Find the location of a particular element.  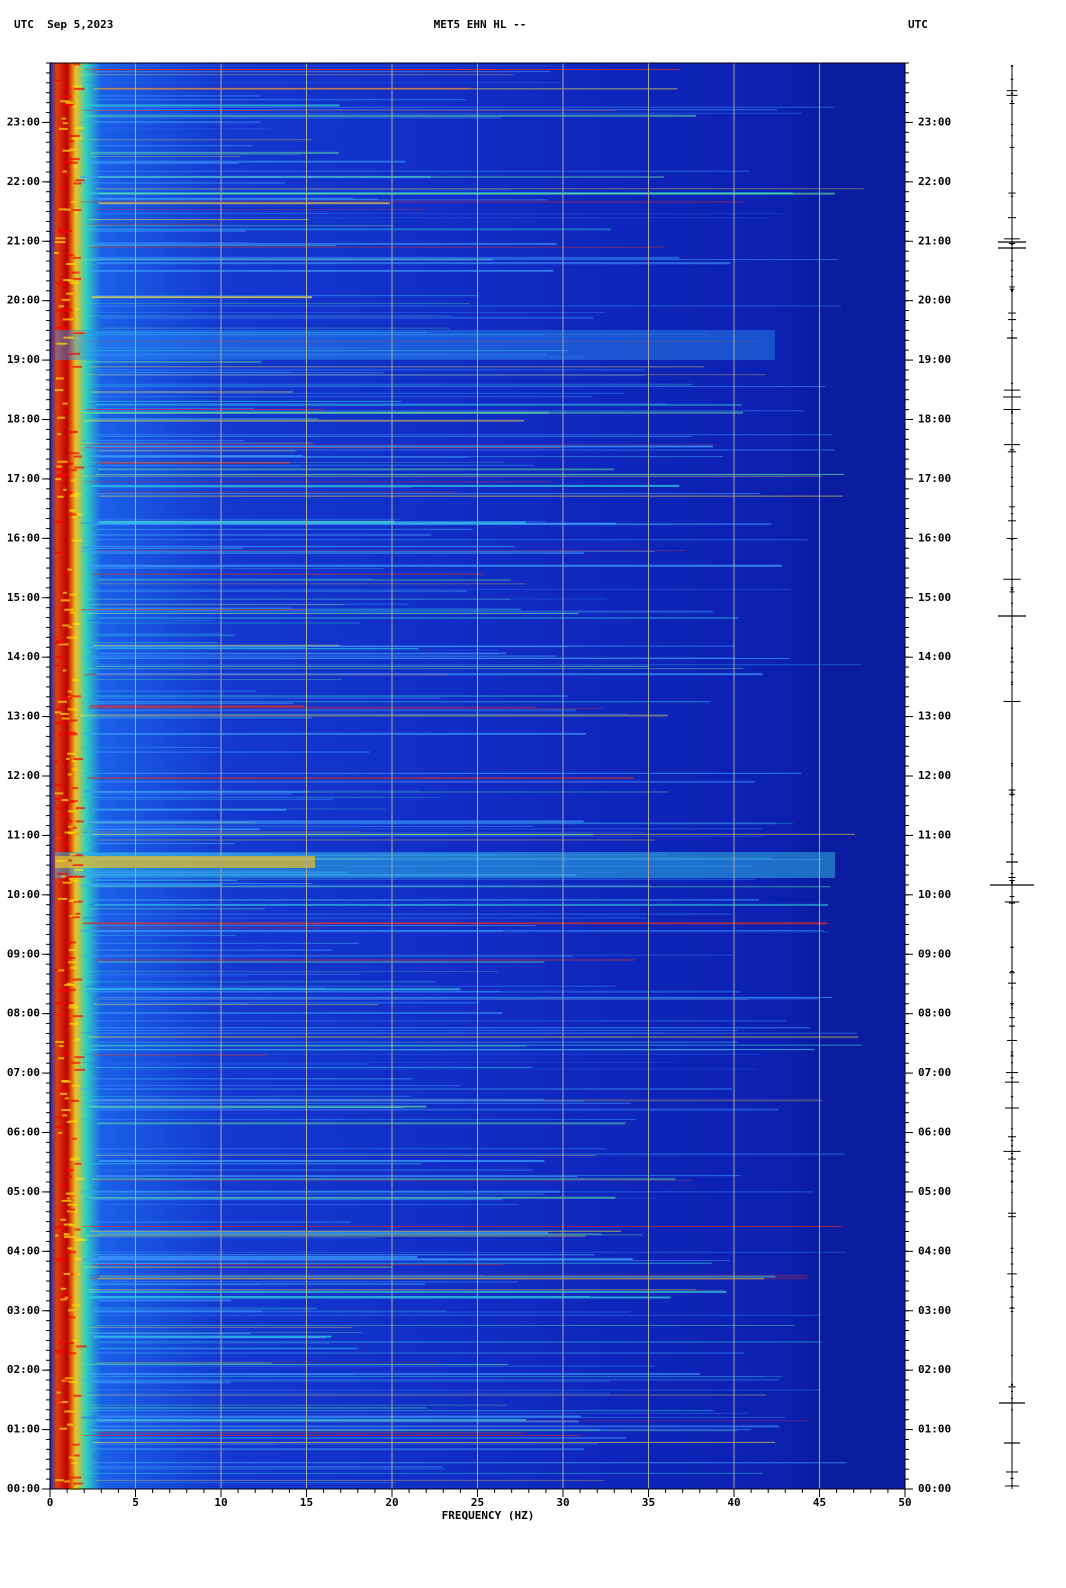

y-tick-label: 18:00 is located at coordinates (23, 419).